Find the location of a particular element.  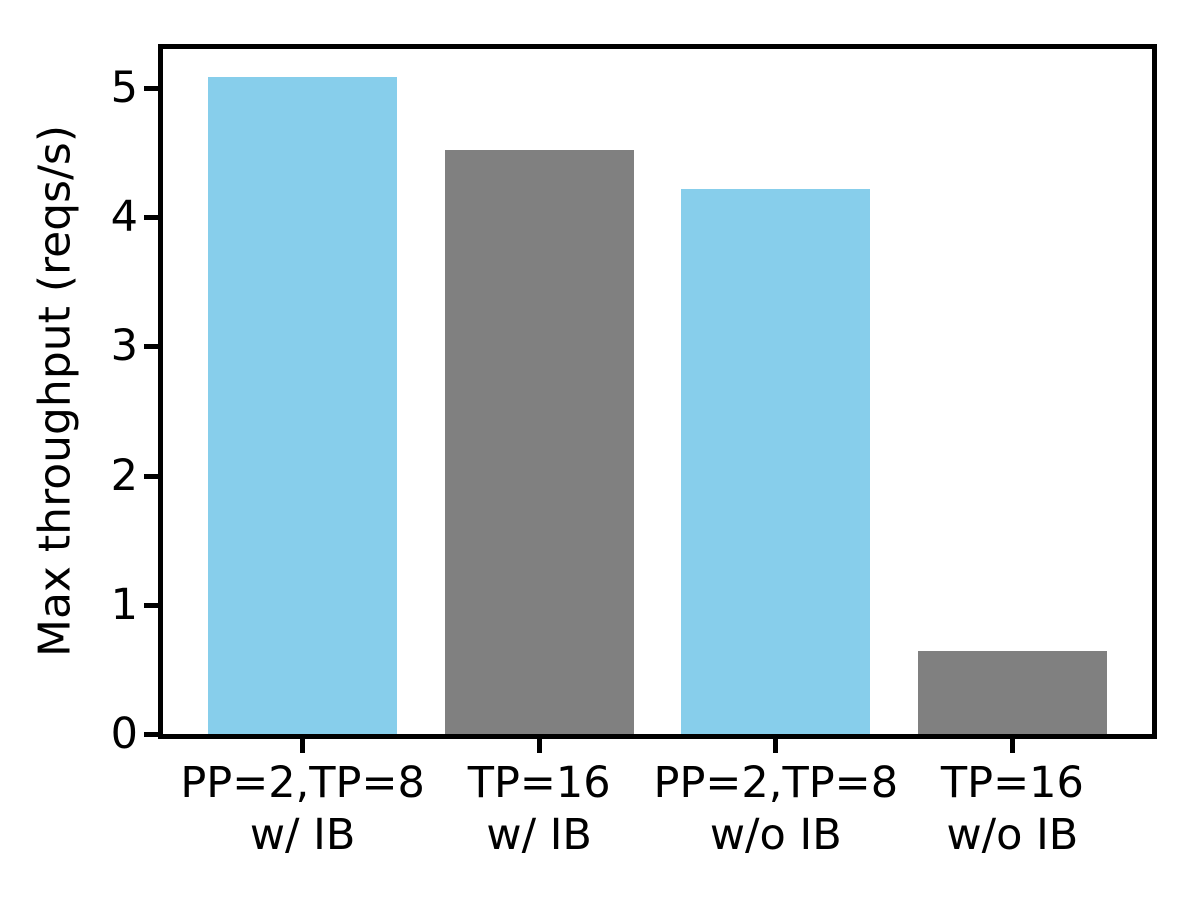

y-tick-label: 2 is located at coordinates (124, 475).